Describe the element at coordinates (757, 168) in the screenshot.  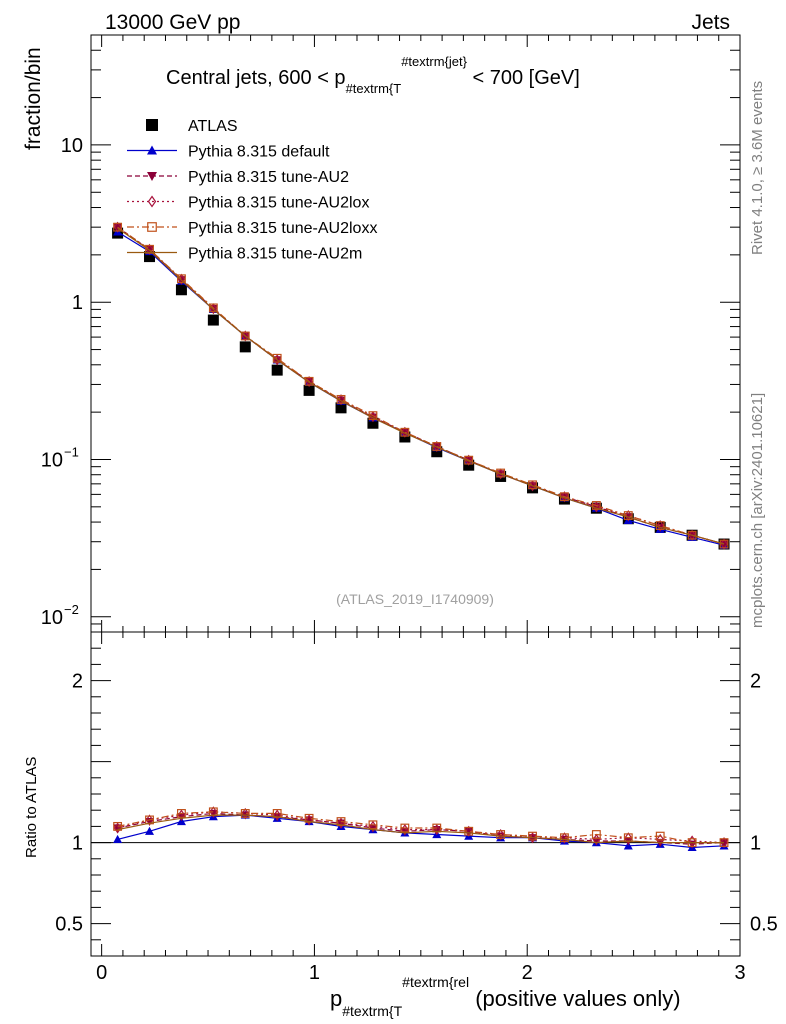
I see `rivet-label: Rivet 4.1.0, ≥ 3.6M events` at that location.